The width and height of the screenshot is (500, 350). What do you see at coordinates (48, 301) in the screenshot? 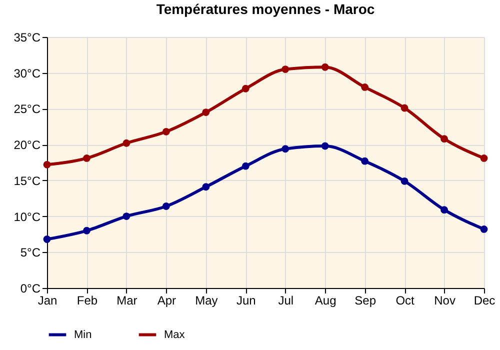
I see `x-tick-label: Jan` at bounding box center [48, 301].